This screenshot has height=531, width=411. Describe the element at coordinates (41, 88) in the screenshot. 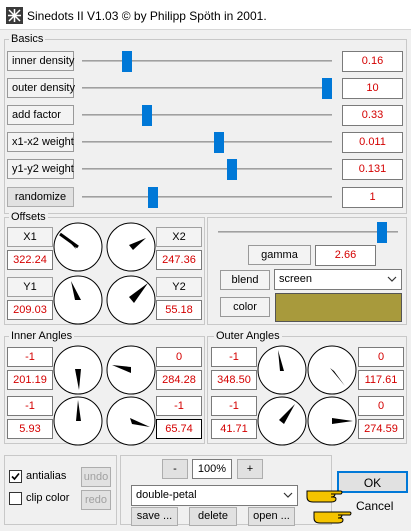

I see `outer-density-label: outer density` at that location.